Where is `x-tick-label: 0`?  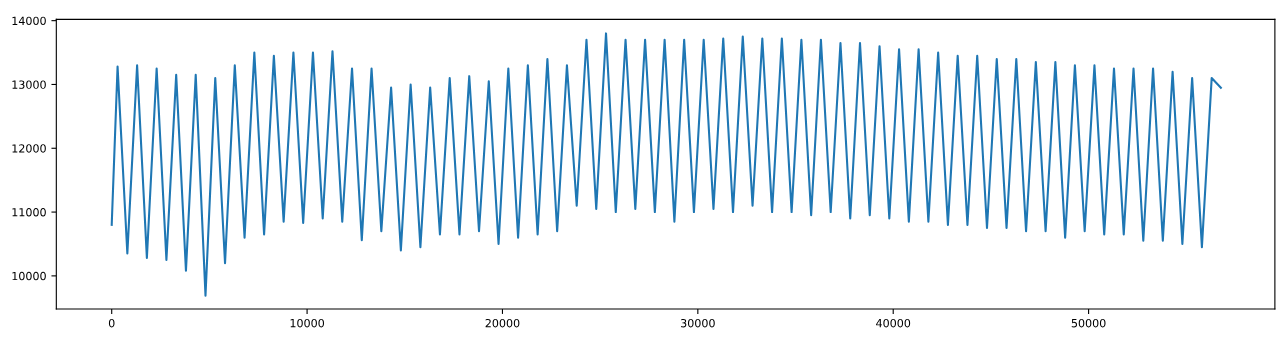 x-tick-label: 0 is located at coordinates (111, 323).